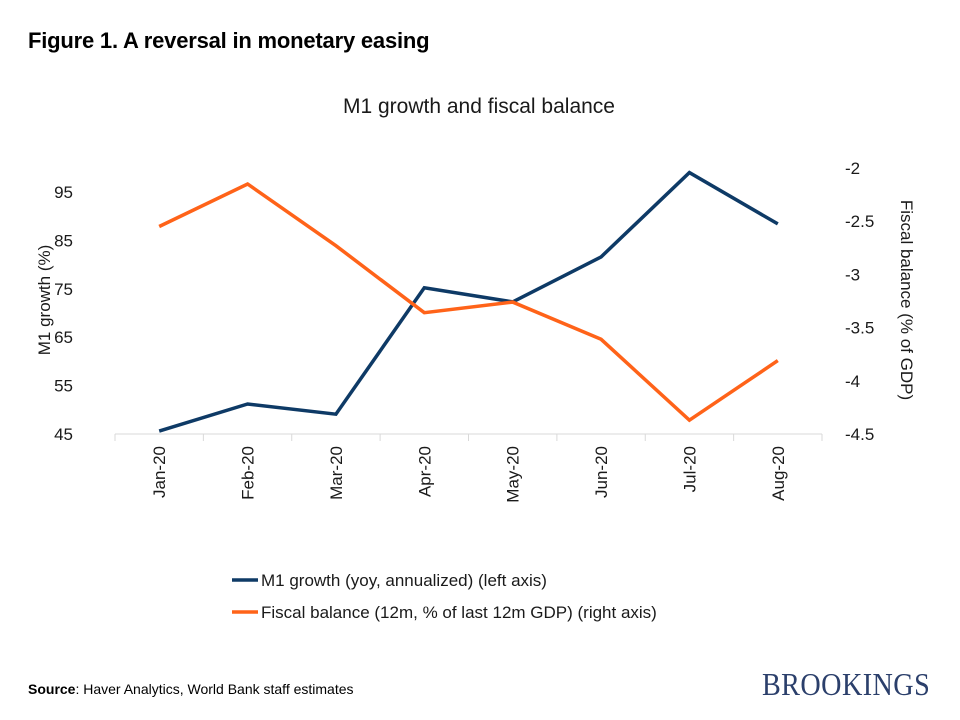  Describe the element at coordinates (906, 300) in the screenshot. I see `y-right-axis-title: Fiscal balance (% of GDP)` at that location.